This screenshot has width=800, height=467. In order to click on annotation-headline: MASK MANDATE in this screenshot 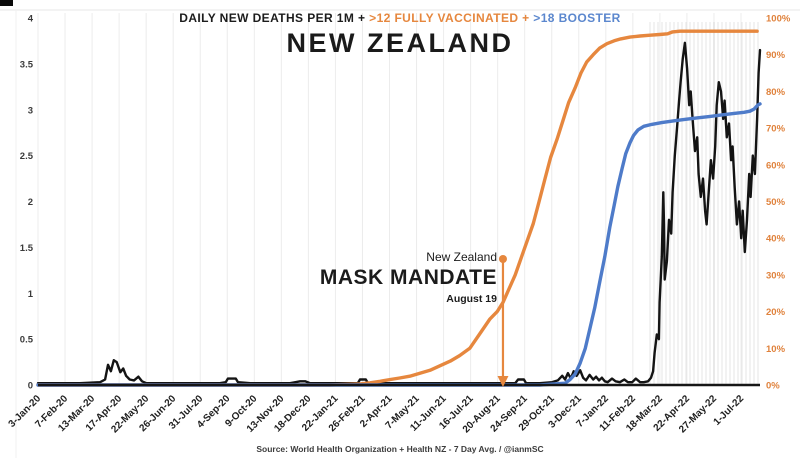, I will do `click(408, 277)`.